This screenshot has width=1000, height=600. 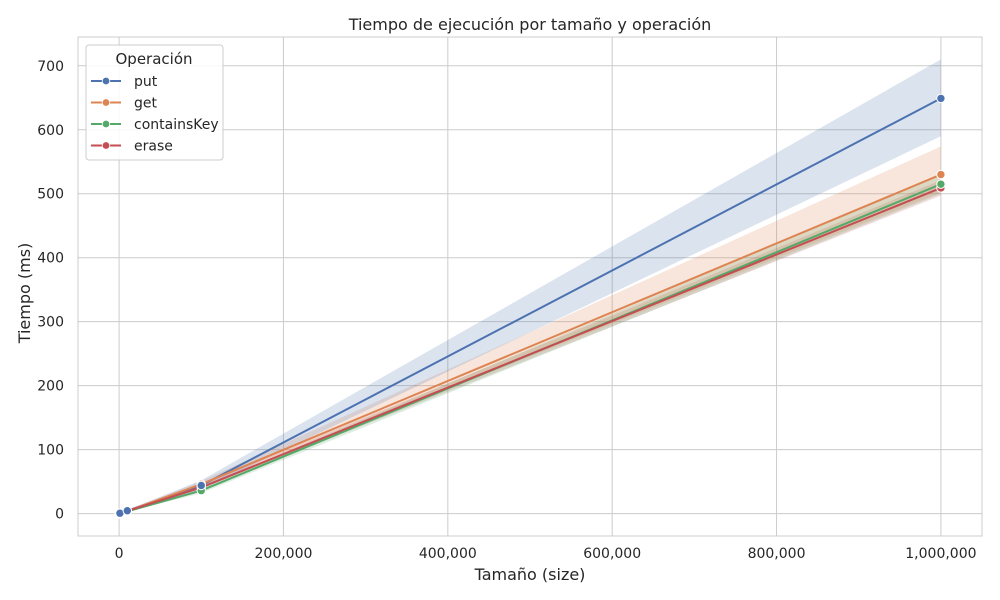 What do you see at coordinates (546, 554) in the screenshot?
I see `x-axis-ticks: 0 200,000 400,000 600,000 800,000 1,000,000` at bounding box center [546, 554].